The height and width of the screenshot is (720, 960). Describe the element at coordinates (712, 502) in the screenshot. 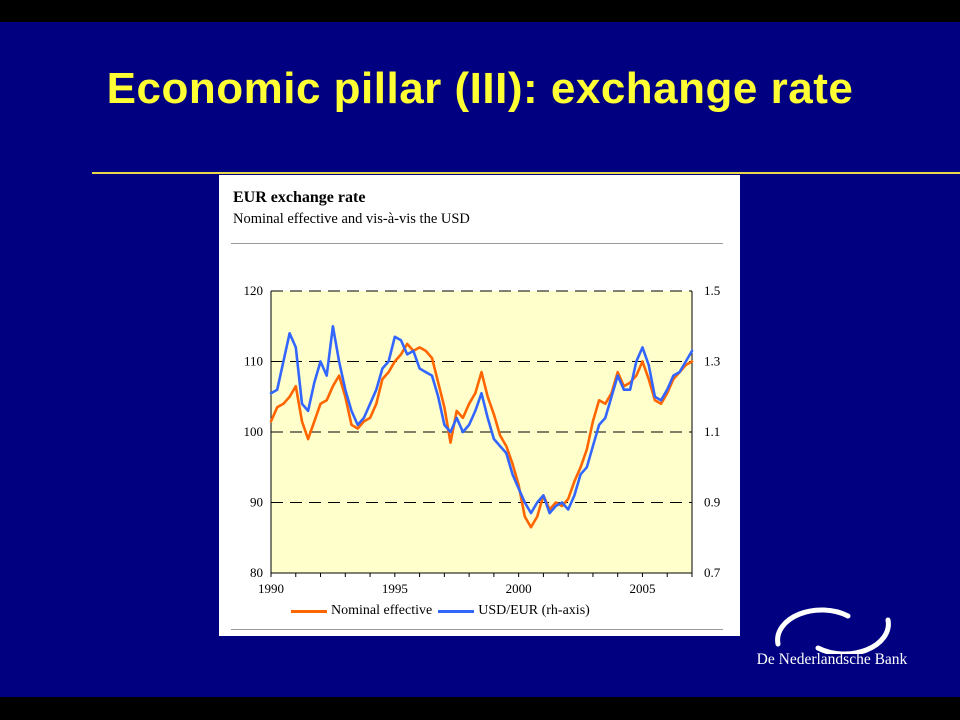

I see `y-right-tick-label: 0.9` at that location.